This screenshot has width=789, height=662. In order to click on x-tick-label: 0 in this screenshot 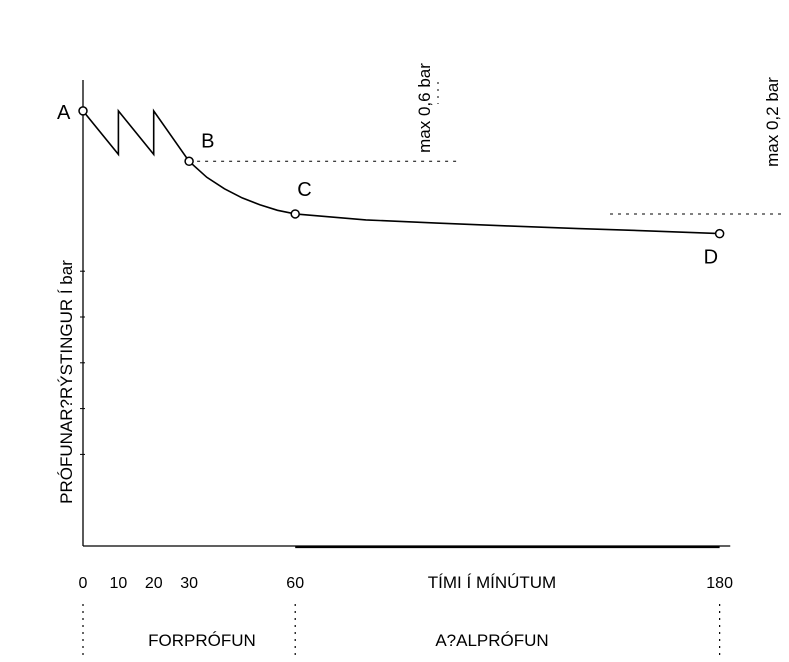, I will do `click(83, 583)`.